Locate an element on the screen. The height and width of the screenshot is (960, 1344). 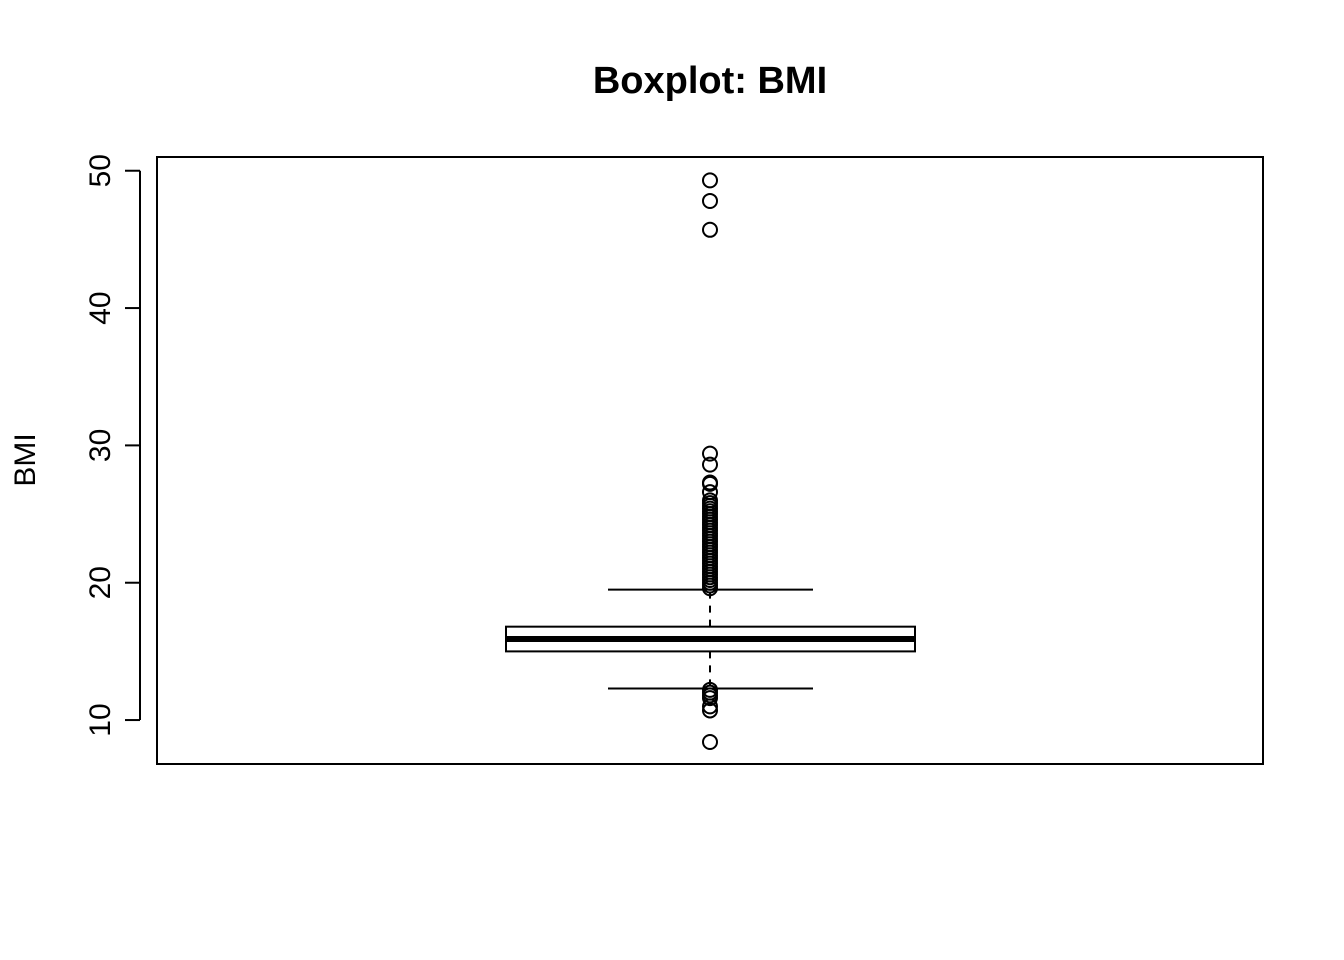
y-tick-label: 20 is located at coordinates (100, 582).